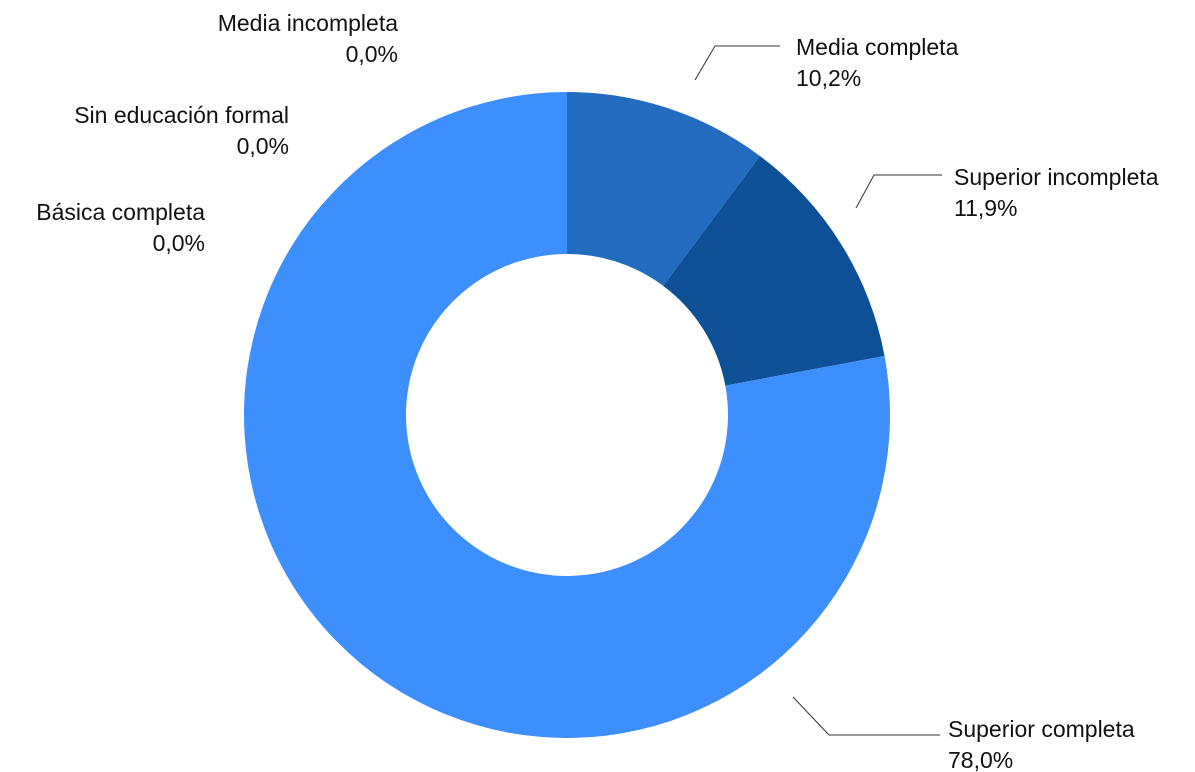  Describe the element at coordinates (1056, 177) in the screenshot. I see `slice-label-name: Superior incompleta` at that location.